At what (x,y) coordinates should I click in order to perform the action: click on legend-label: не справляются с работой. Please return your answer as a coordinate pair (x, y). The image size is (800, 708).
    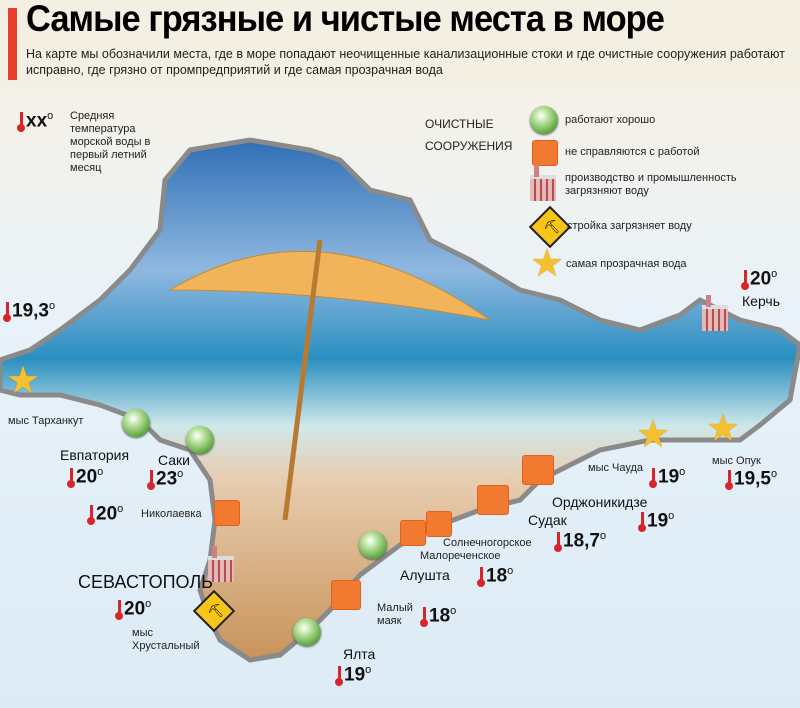
    Looking at the image, I should click on (632, 152).